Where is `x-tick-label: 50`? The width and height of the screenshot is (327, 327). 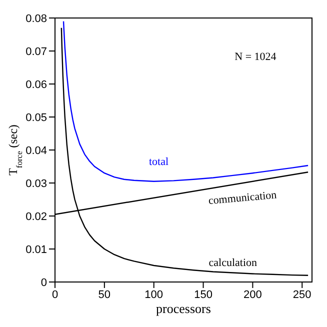
x-tick-label: 50 is located at coordinates (104, 294).